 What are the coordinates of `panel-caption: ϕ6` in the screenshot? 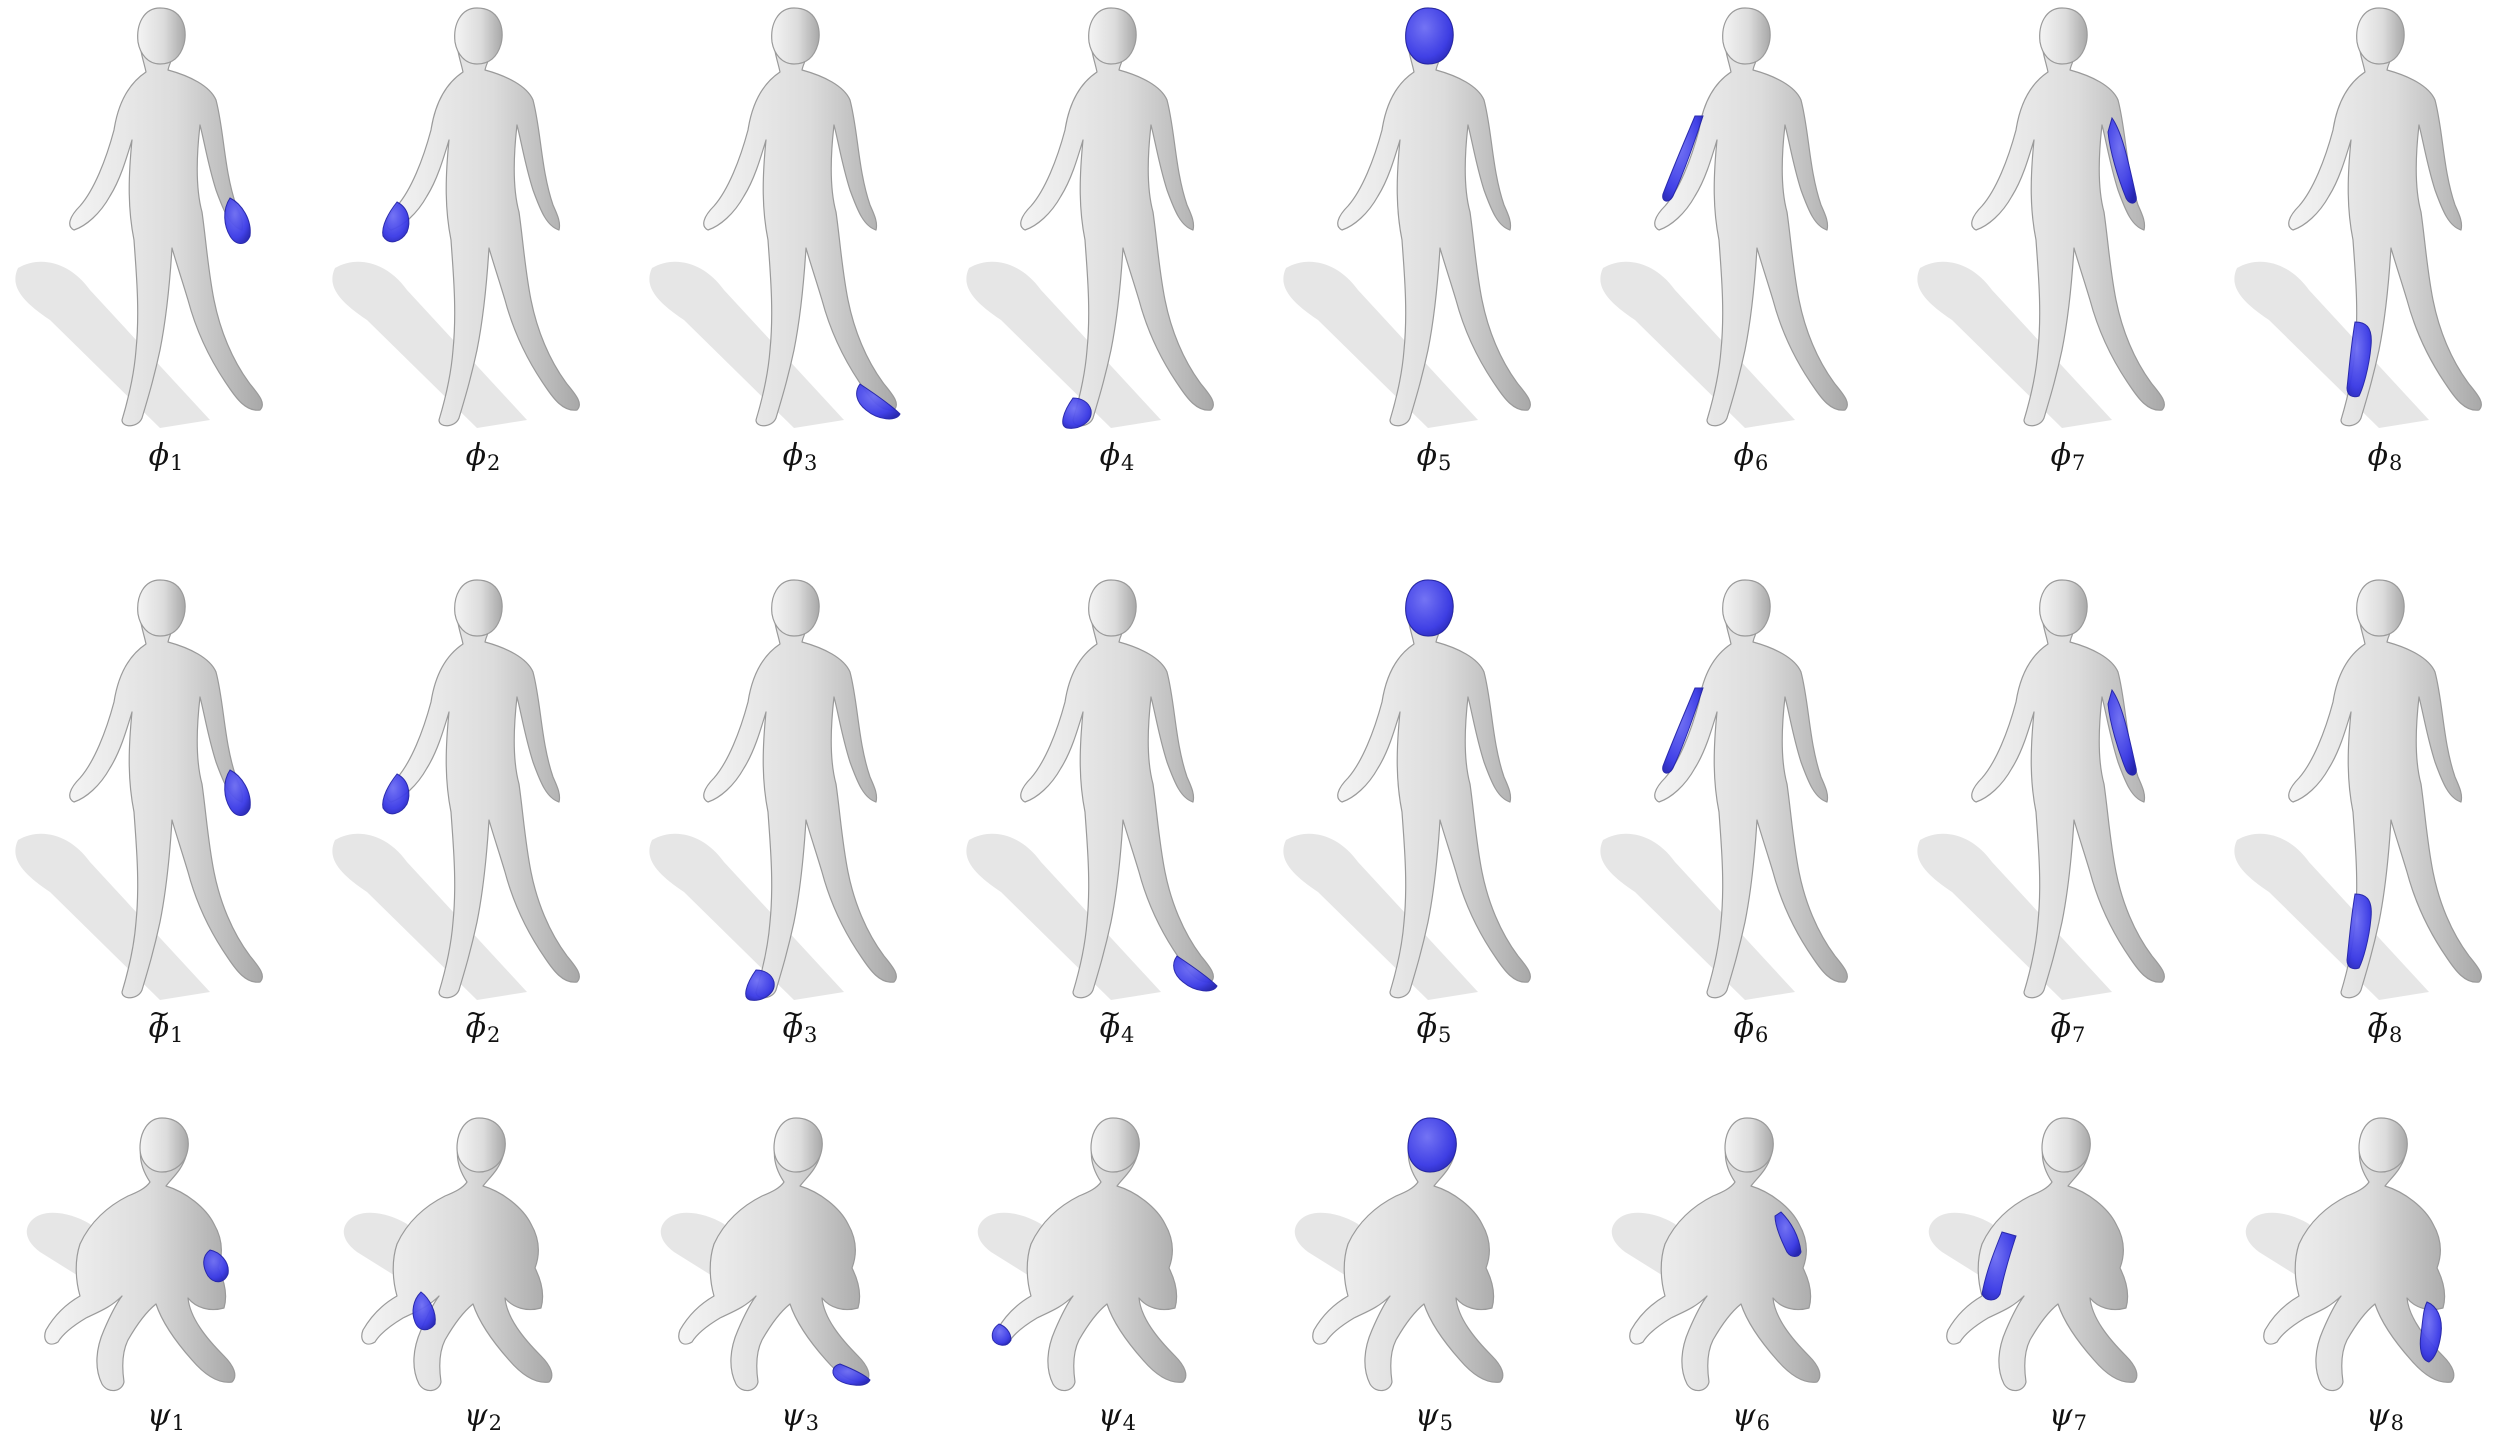 It's located at (1751, 459).